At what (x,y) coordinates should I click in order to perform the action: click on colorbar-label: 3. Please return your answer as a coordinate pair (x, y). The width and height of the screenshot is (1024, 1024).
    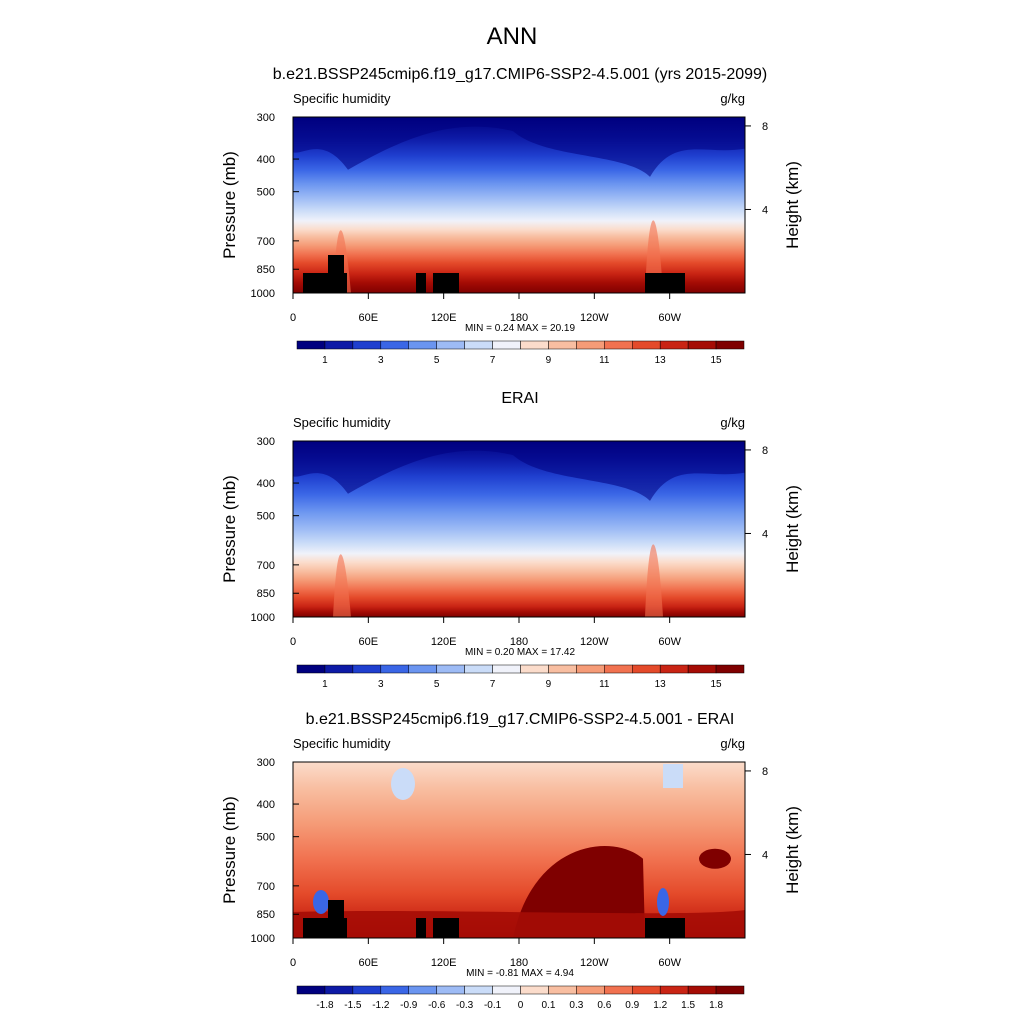
    Looking at the image, I should click on (381, 360).